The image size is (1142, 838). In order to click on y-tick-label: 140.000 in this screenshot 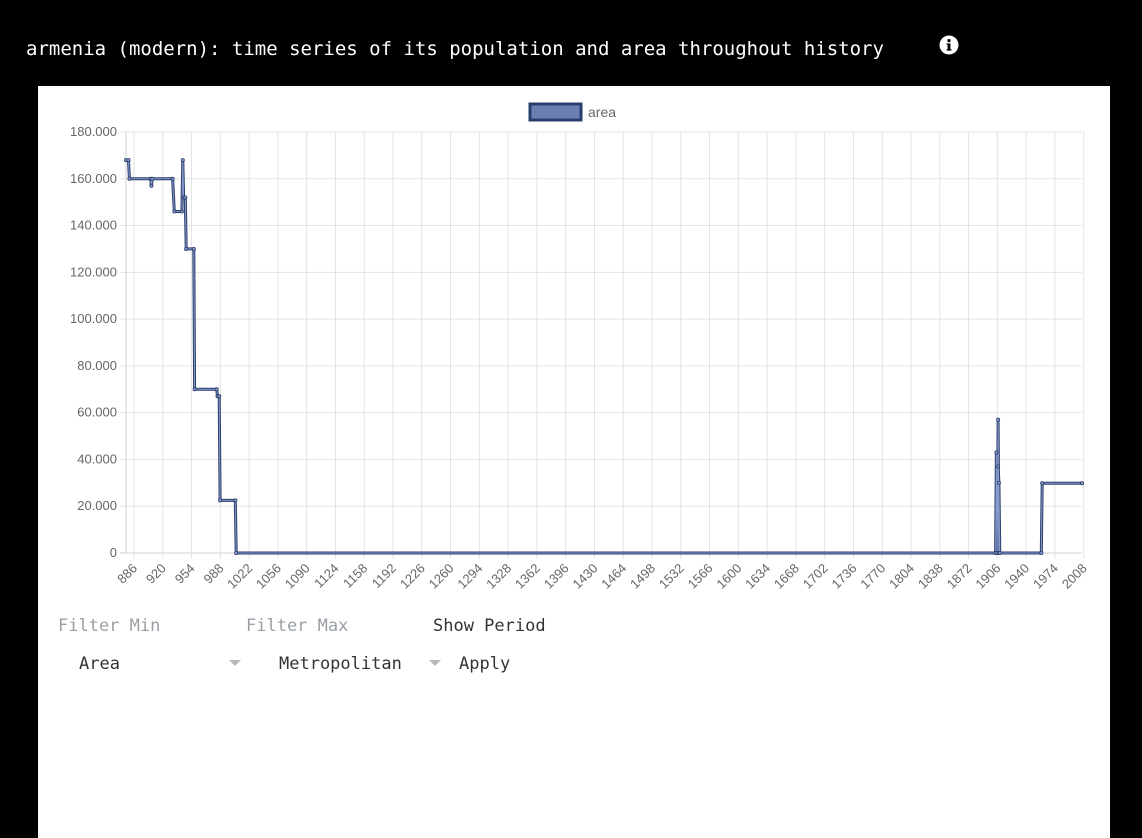, I will do `click(93, 225)`.